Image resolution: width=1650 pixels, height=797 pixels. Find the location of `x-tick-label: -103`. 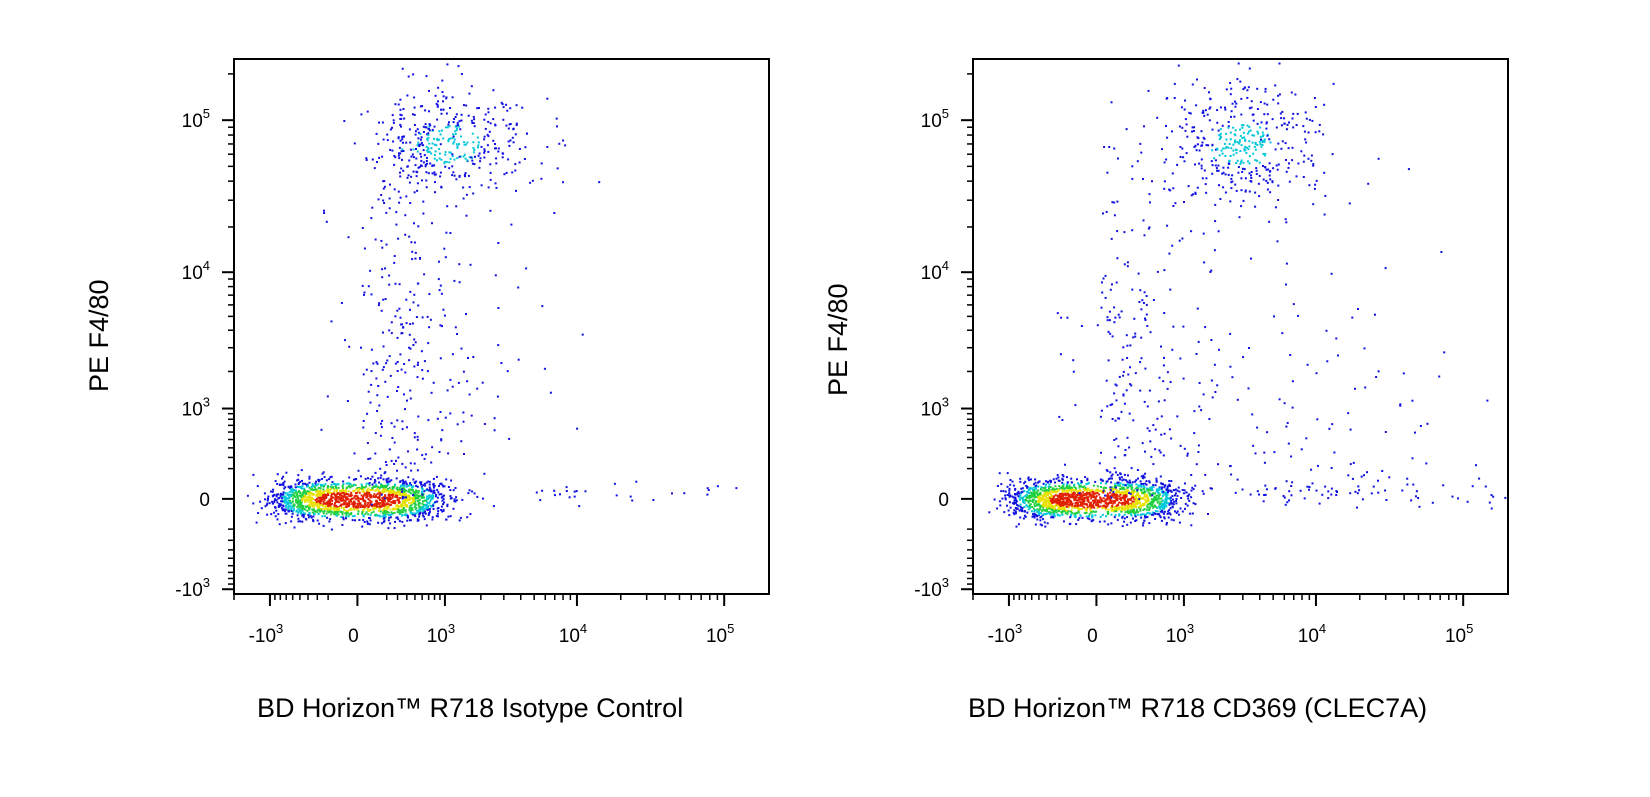

x-tick-label: -103 is located at coordinates (266, 634).